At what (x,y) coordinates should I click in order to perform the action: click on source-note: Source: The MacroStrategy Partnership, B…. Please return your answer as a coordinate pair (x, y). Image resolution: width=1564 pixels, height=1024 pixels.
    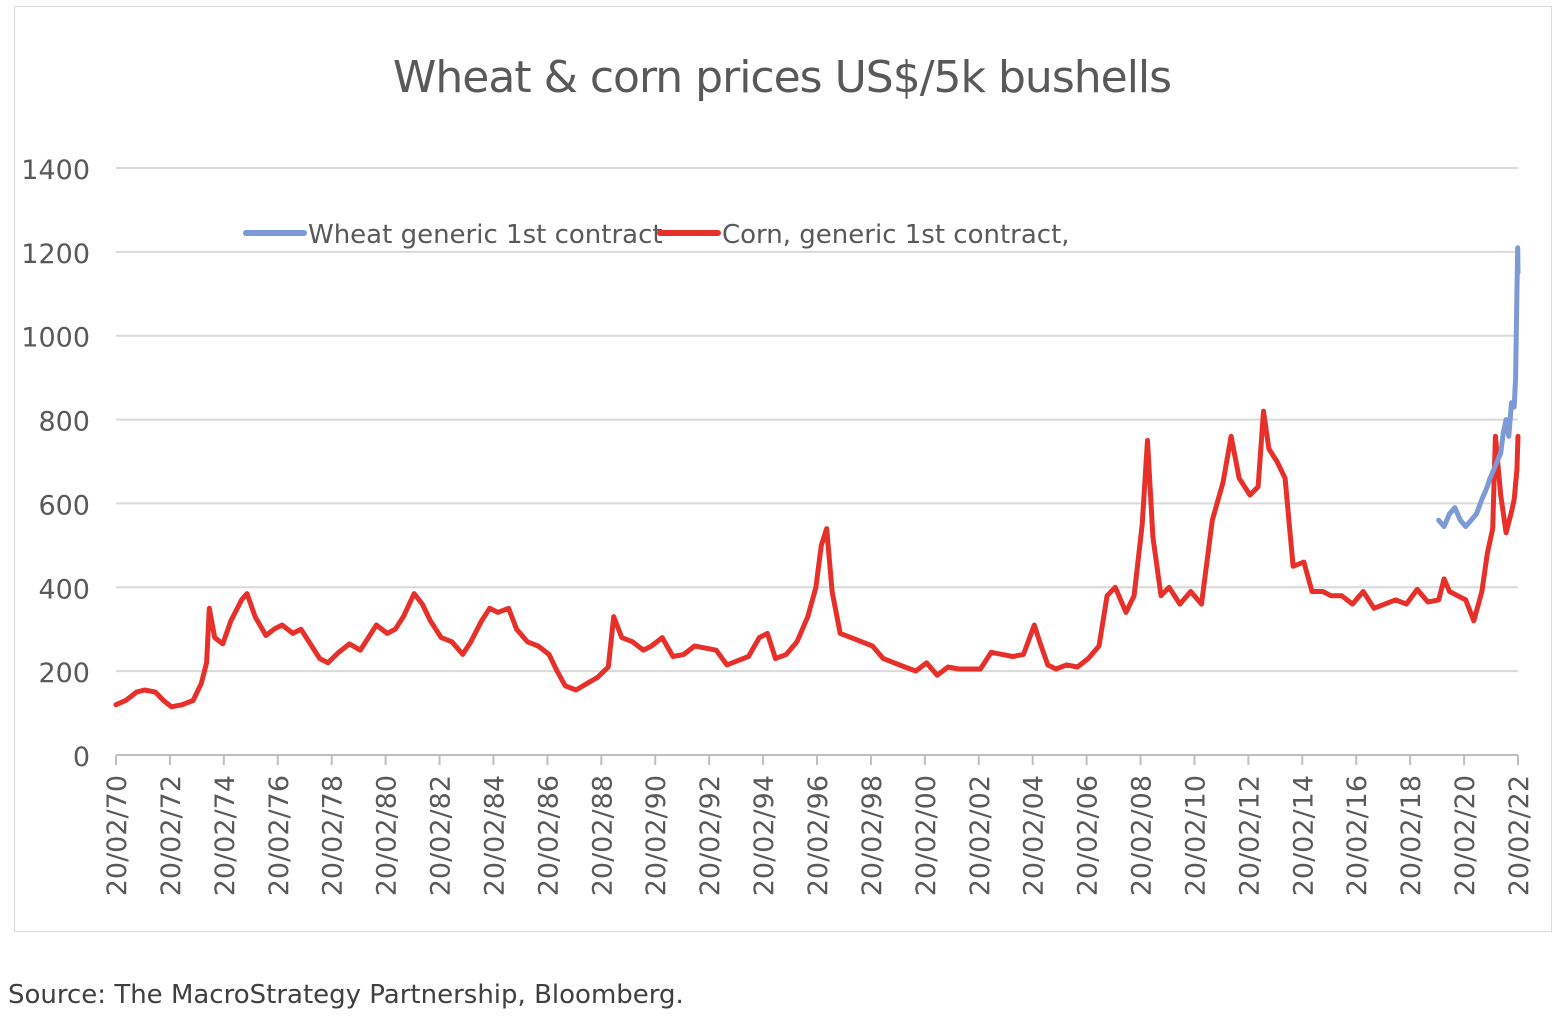
    Looking at the image, I should click on (346, 995).